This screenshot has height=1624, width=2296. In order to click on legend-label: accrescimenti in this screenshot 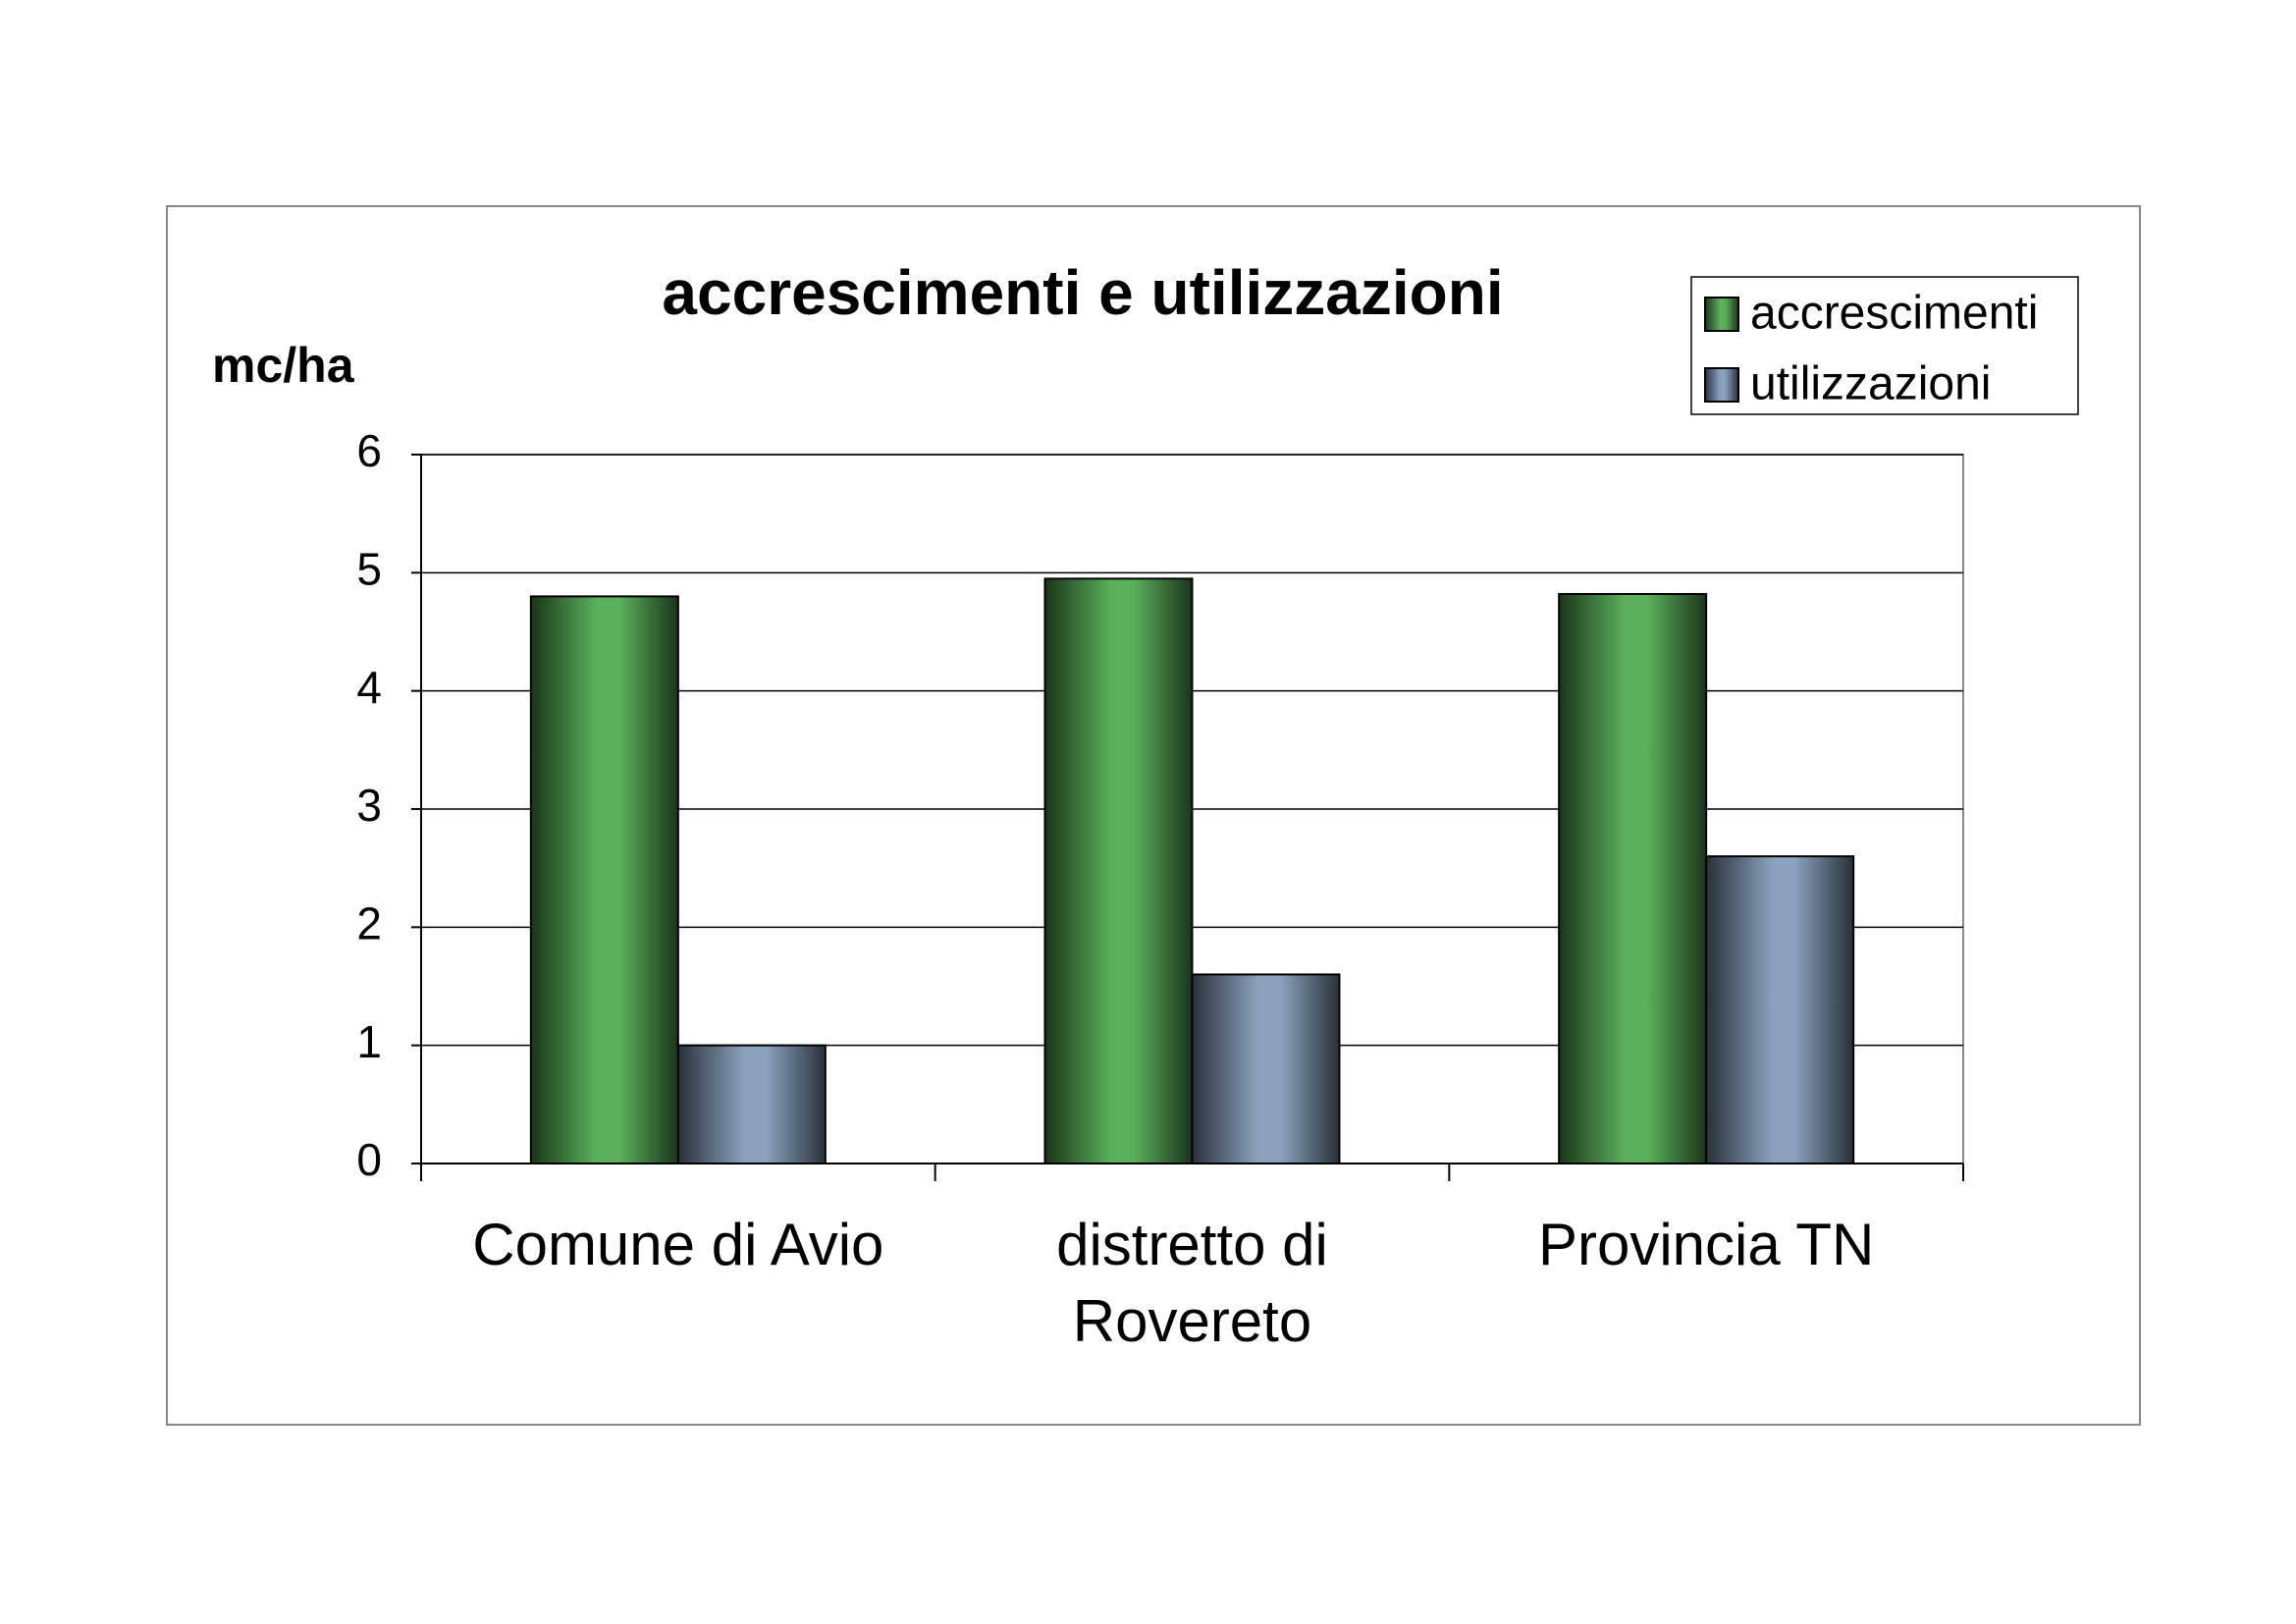, I will do `click(1894, 314)`.